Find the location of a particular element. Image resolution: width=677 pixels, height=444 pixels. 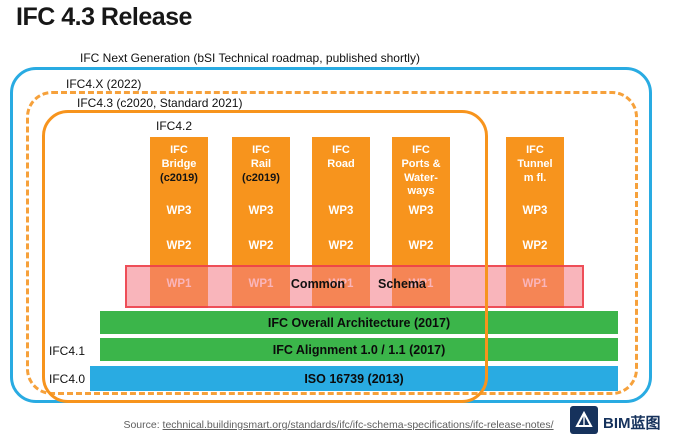

column-title: IFC Road is located at coordinates (341, 157).